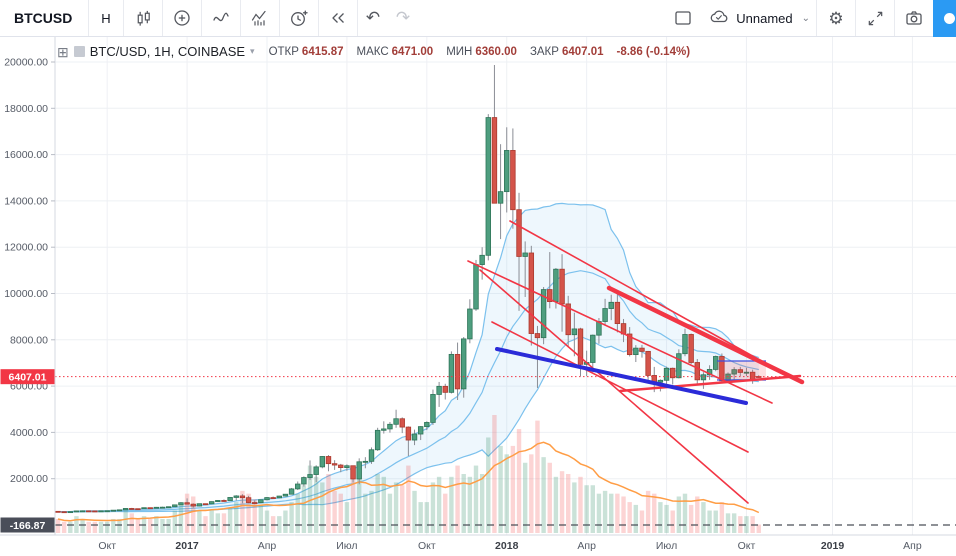 This screenshot has height=556, width=956. I want to click on dropdown-chevron-icon: ⌄, so click(805, 18).